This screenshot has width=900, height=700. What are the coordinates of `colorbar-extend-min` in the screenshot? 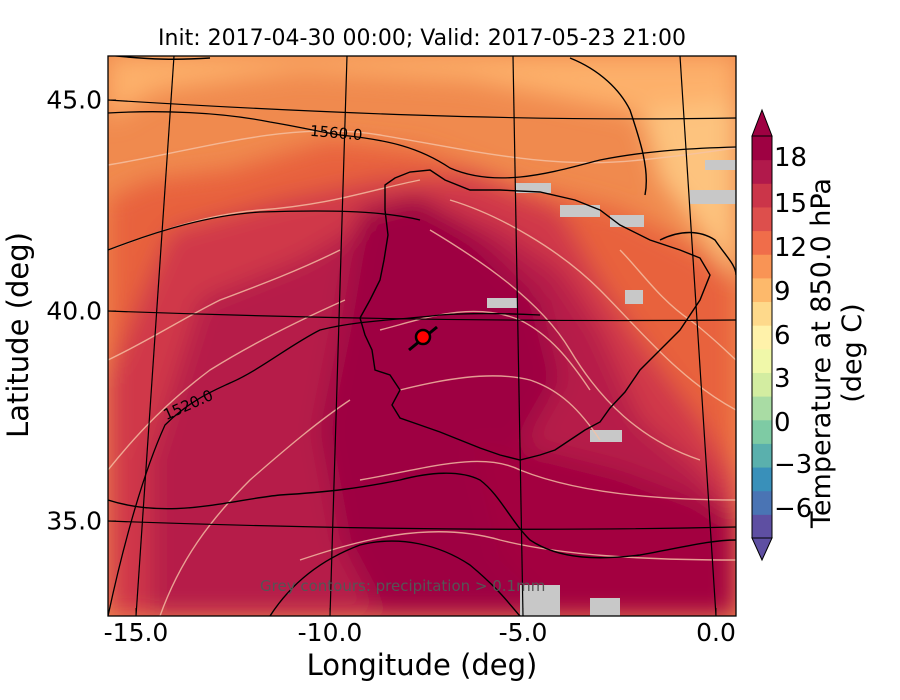 It's located at (762, 549).